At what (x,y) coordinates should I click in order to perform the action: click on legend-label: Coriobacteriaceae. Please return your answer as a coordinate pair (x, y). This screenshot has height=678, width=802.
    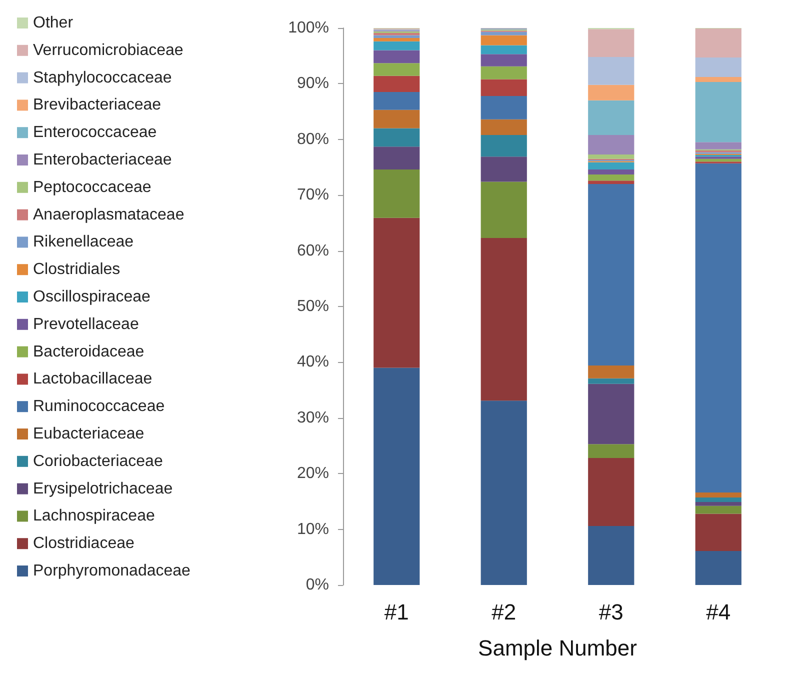
    Looking at the image, I should click on (98, 461).